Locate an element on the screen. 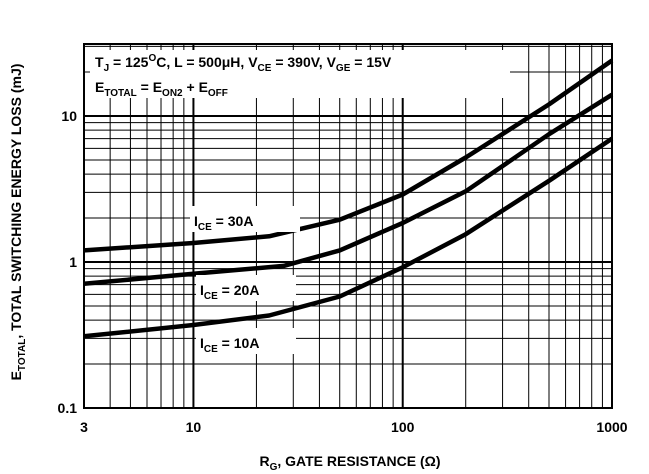 Image resolution: width=649 pixels, height=474 pixels. y-tick-label: 1 is located at coordinates (73, 262).